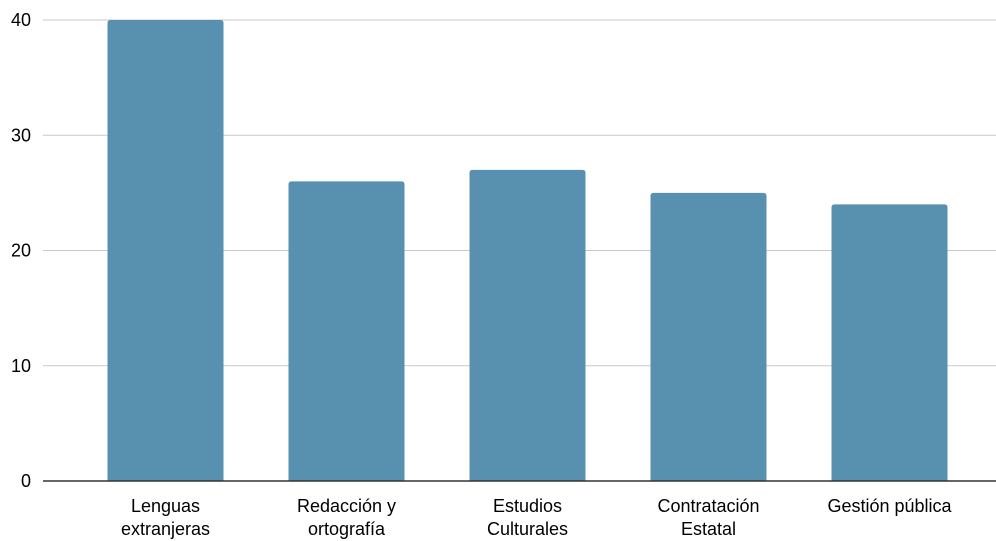 Image resolution: width=996 pixels, height=541 pixels. What do you see at coordinates (346, 506) in the screenshot?
I see `x-category-label-line: Redacción y` at bounding box center [346, 506].